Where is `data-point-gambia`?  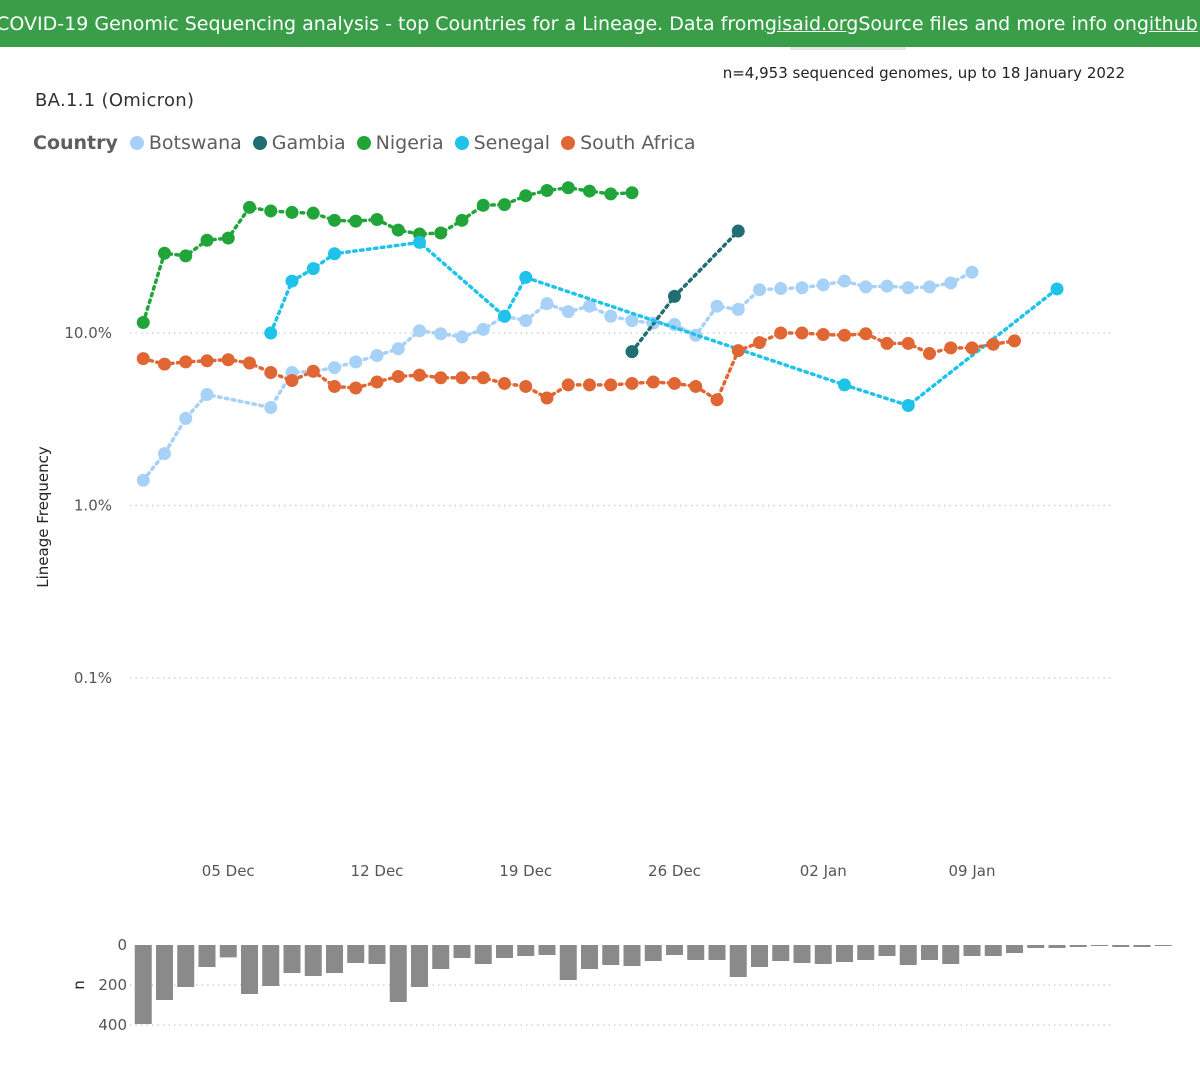
data-point-gambia is located at coordinates (738, 231).